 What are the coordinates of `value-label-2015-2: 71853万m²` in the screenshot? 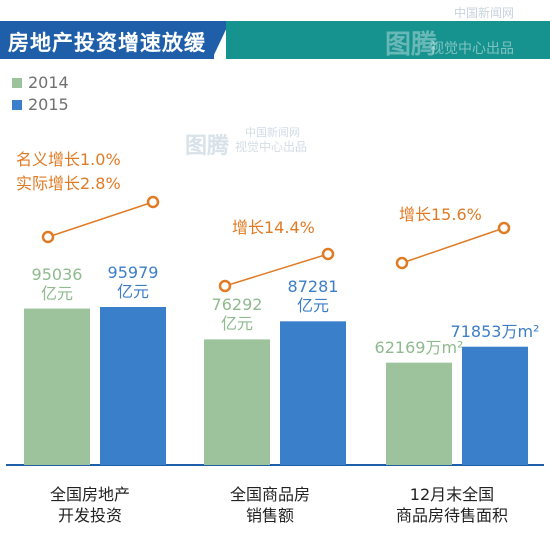 It's located at (495, 331).